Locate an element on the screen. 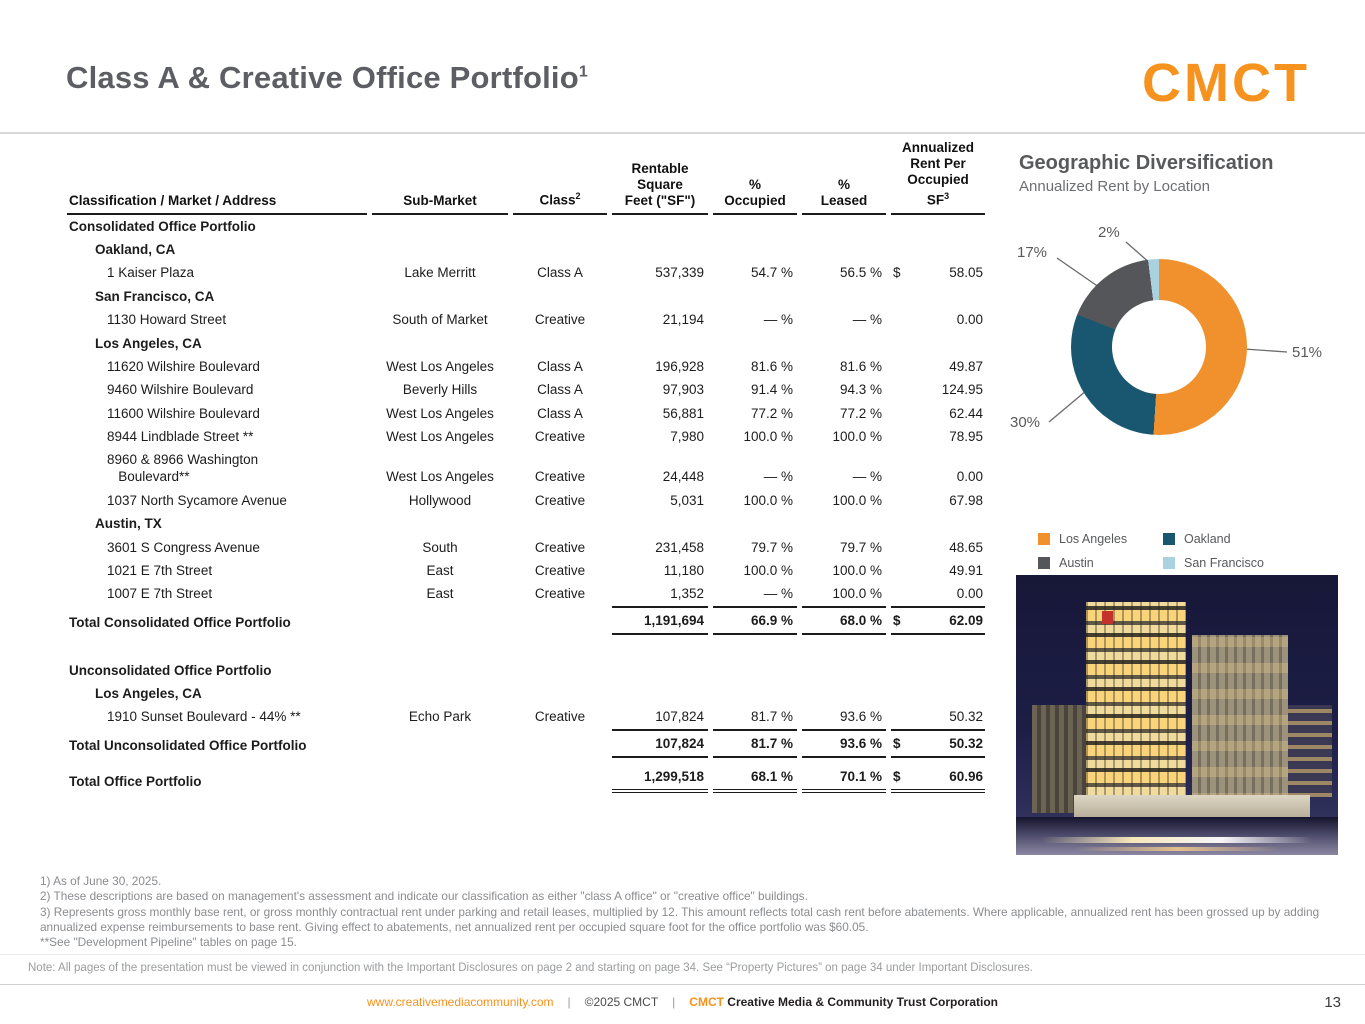  currency-symbol: $ is located at coordinates (897, 273).